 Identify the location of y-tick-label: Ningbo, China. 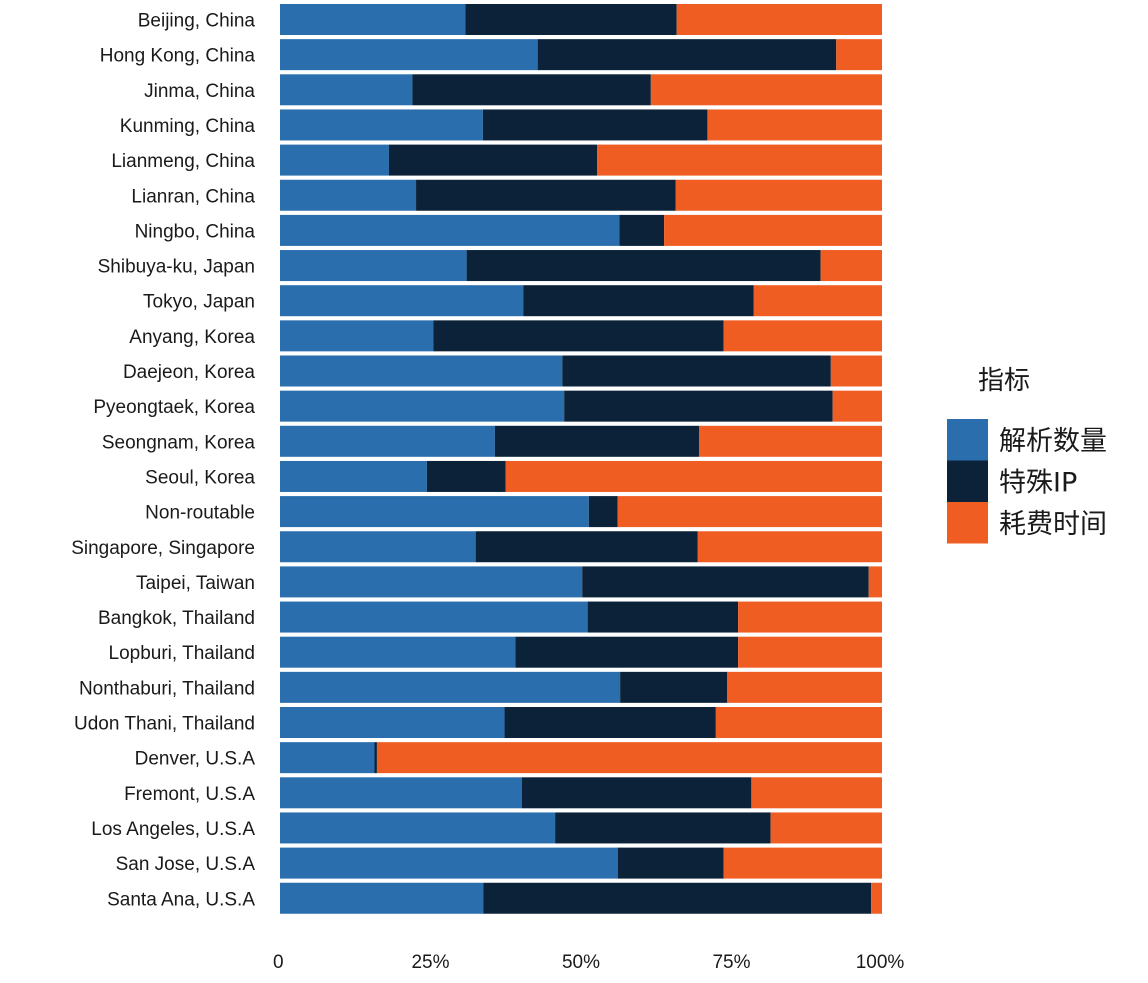
(195, 231).